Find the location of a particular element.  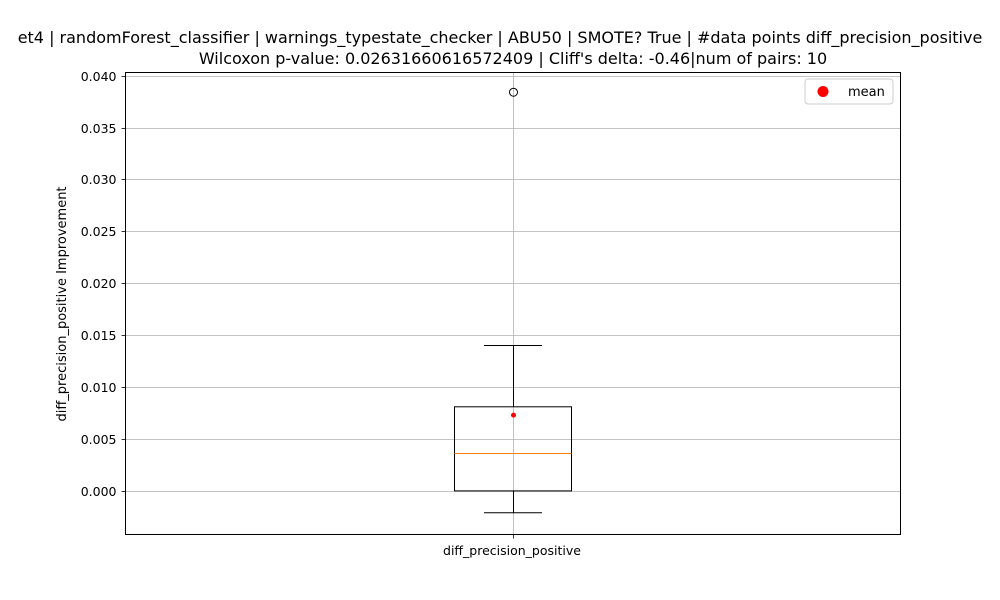

y-tick-label: 0.005 is located at coordinates (99, 439).